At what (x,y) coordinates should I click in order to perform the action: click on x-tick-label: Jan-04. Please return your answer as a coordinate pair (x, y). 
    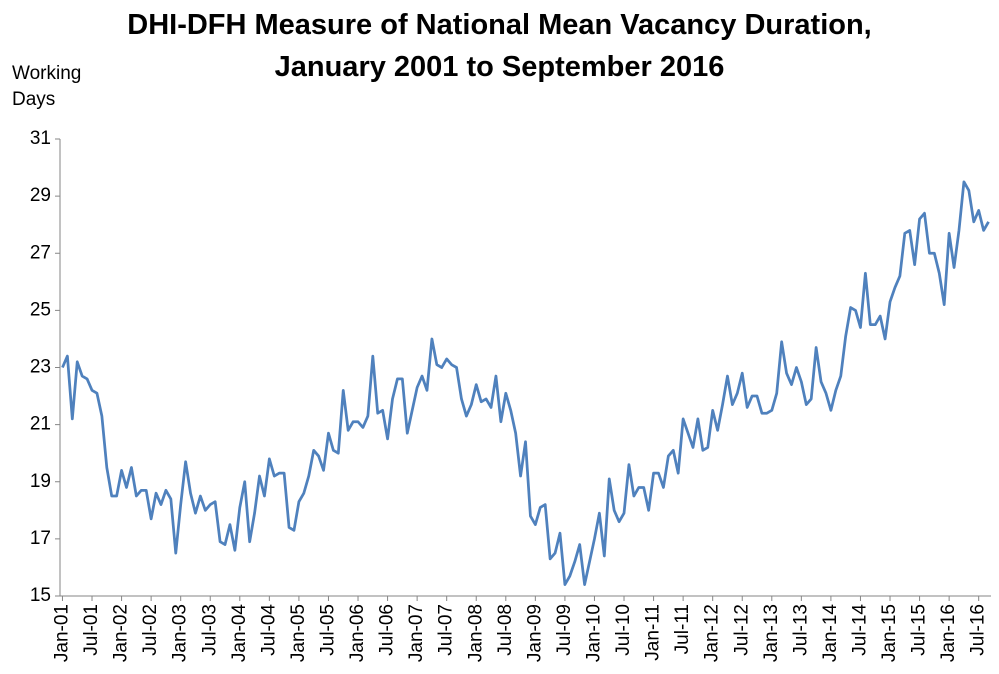
    Looking at the image, I should click on (239, 633).